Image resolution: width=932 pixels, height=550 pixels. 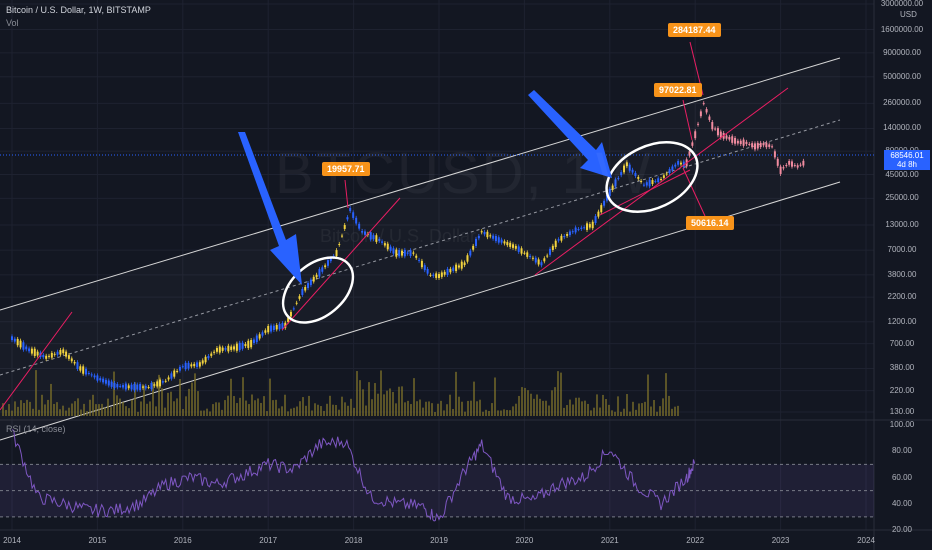 I want to click on price-tick: 1600000.00, so click(x=902, y=29).